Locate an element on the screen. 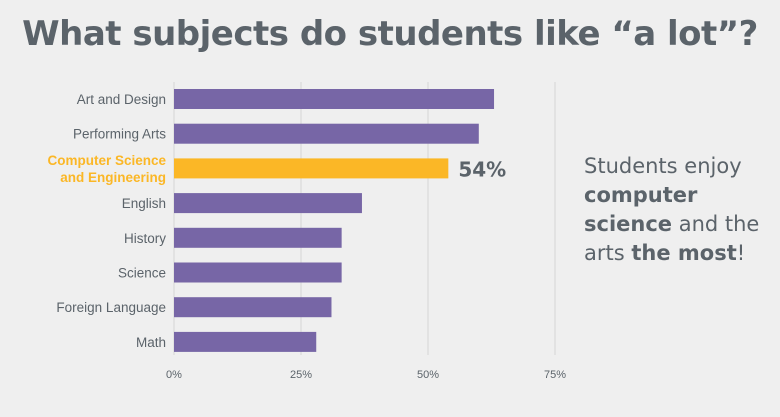 Image resolution: width=780 pixels, height=417 pixels. category-label: Performing Arts is located at coordinates (119, 134).